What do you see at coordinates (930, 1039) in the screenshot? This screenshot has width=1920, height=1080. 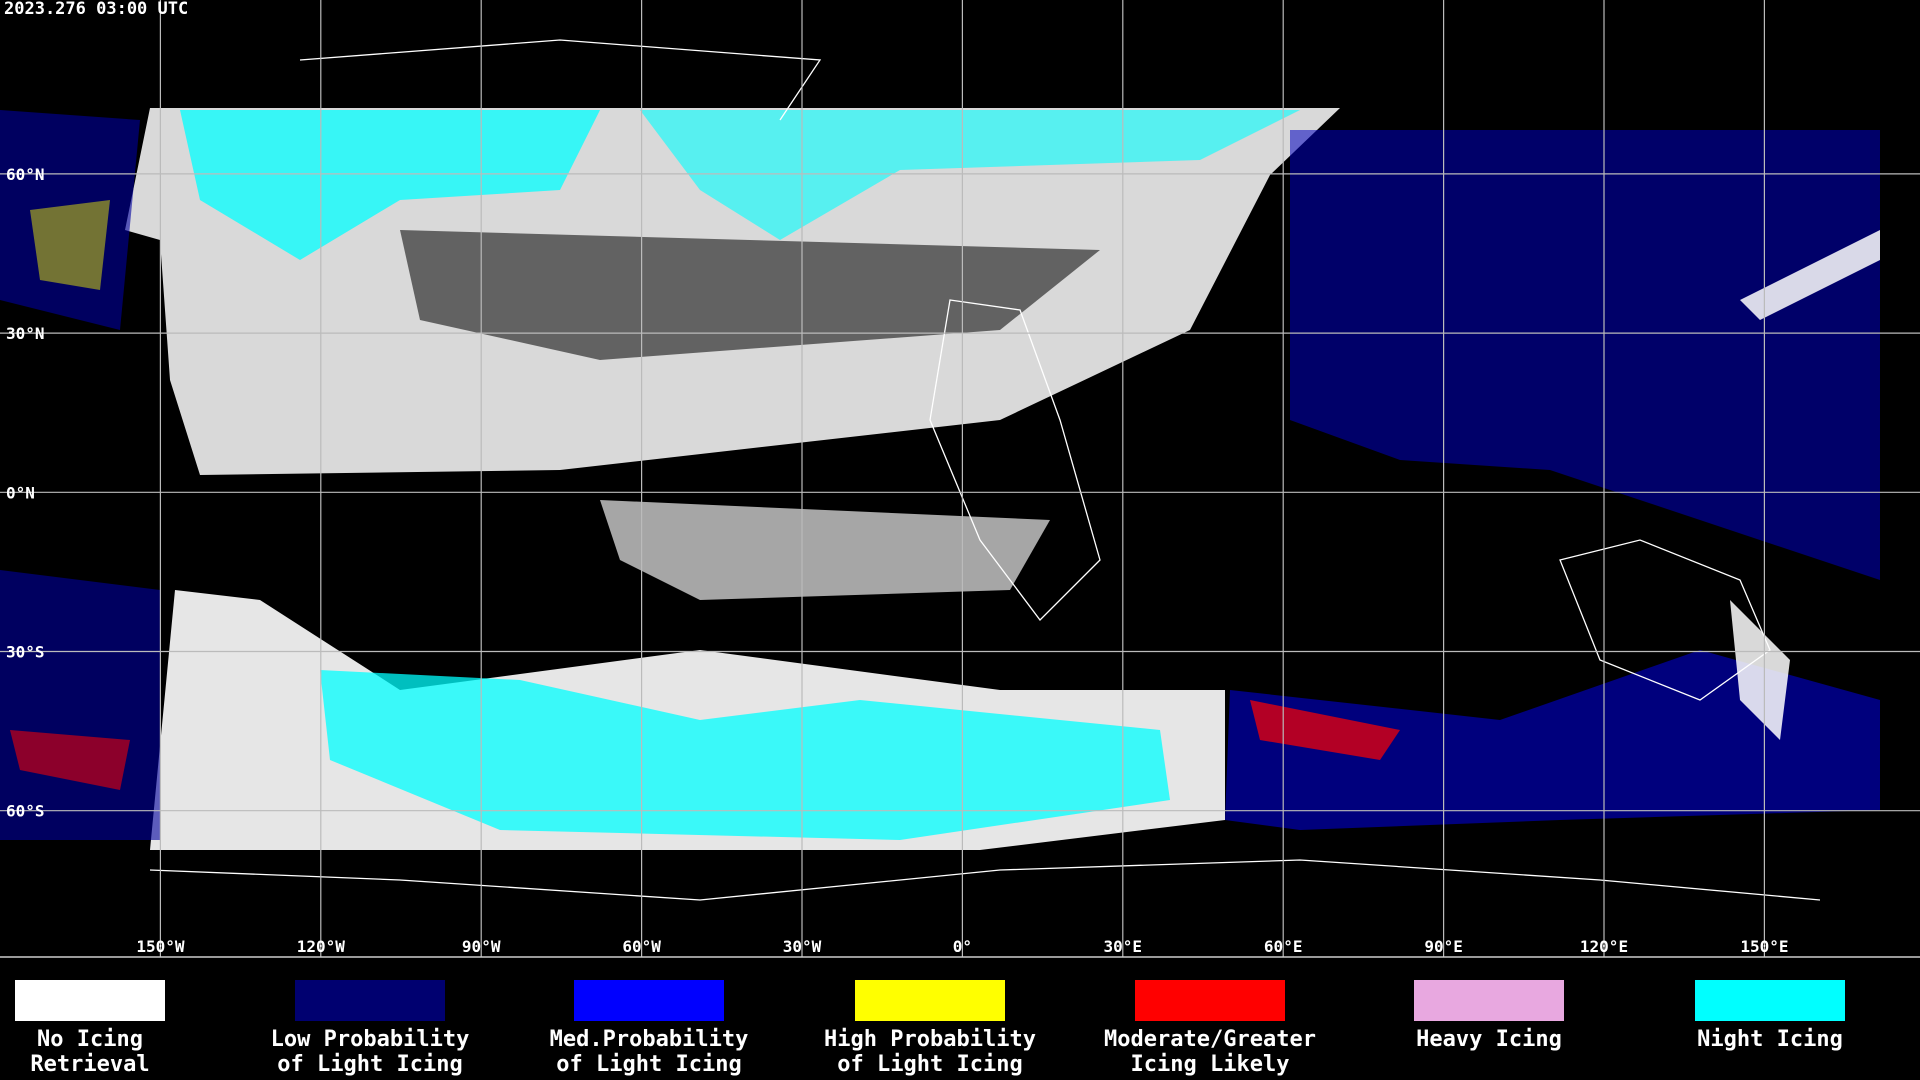 I see `legend-label: High Probability` at bounding box center [930, 1039].